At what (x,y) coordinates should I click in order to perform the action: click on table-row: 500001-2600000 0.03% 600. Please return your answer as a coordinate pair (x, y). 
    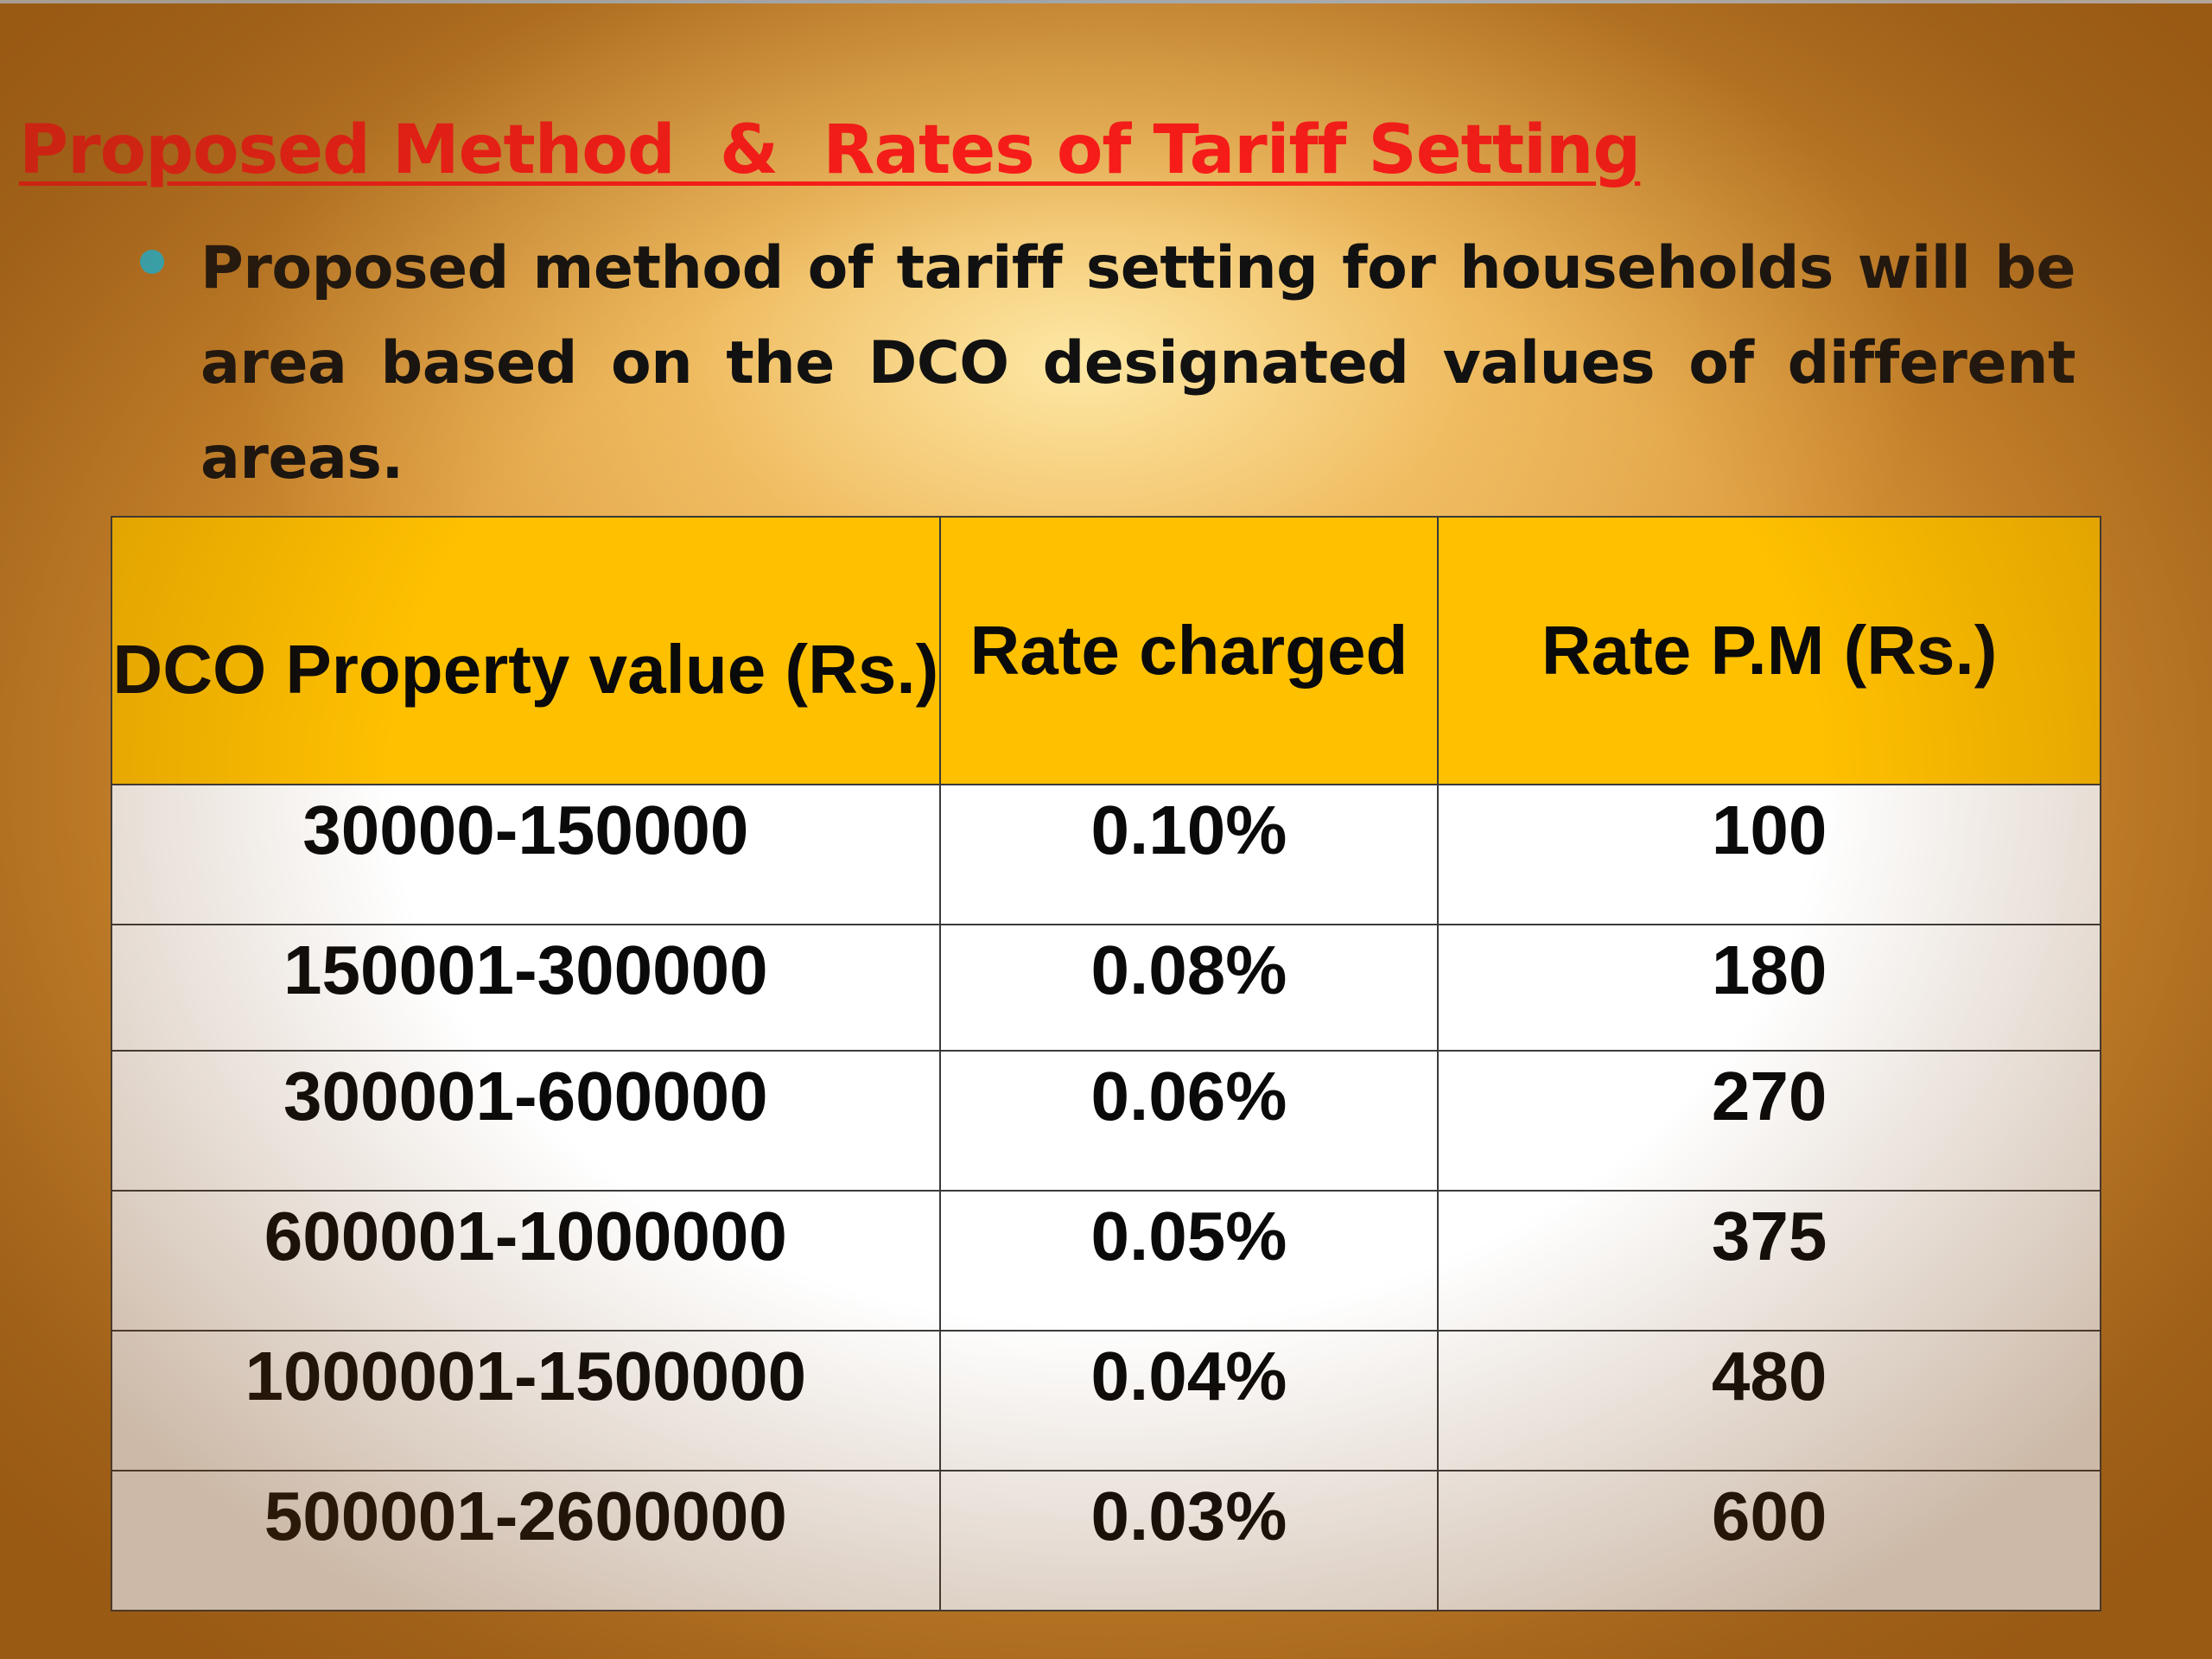
    Looking at the image, I should click on (1106, 1540).